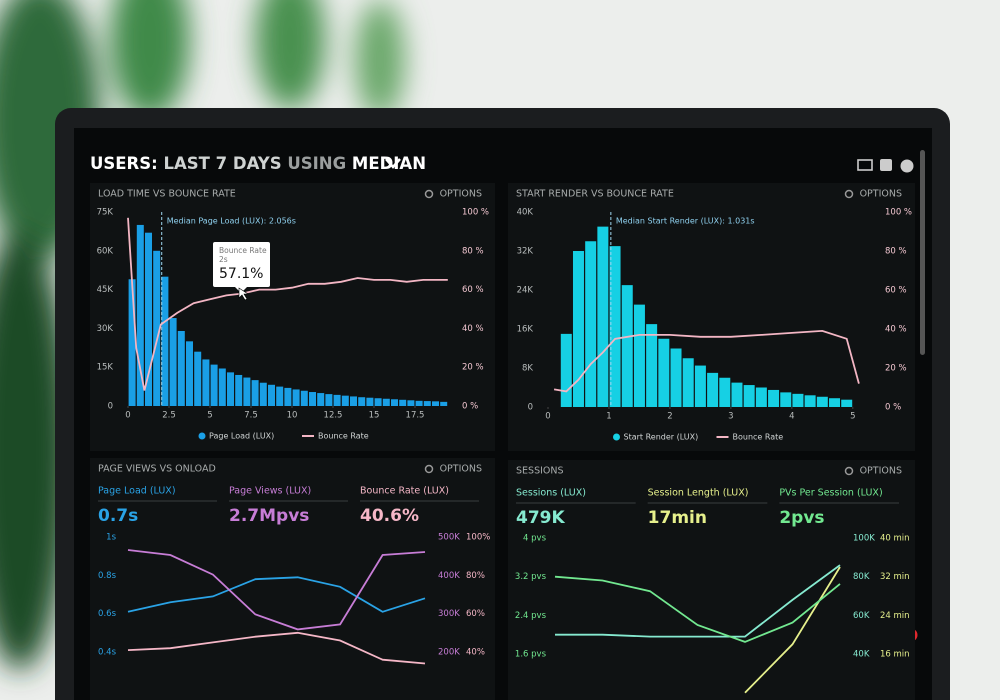 This screenshot has width=1000, height=700. What do you see at coordinates (449, 653) in the screenshot?
I see `tick-label: 200K` at bounding box center [449, 653].